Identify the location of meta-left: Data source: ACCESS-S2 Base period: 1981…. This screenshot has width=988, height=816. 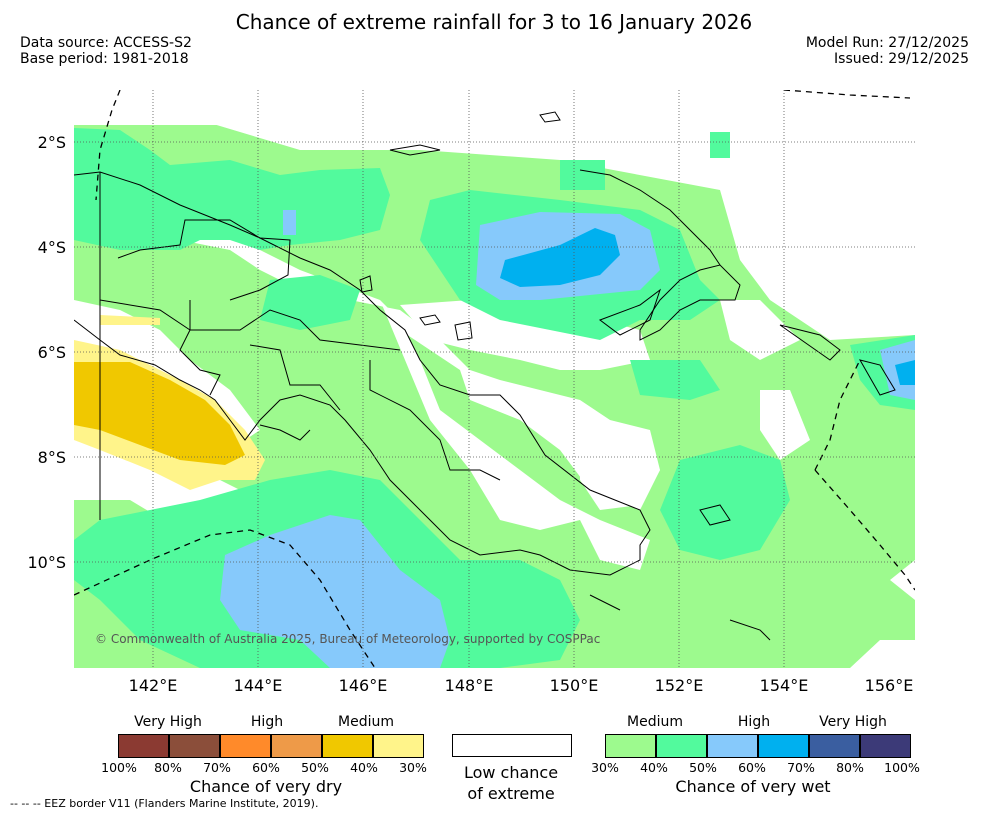
(106, 51).